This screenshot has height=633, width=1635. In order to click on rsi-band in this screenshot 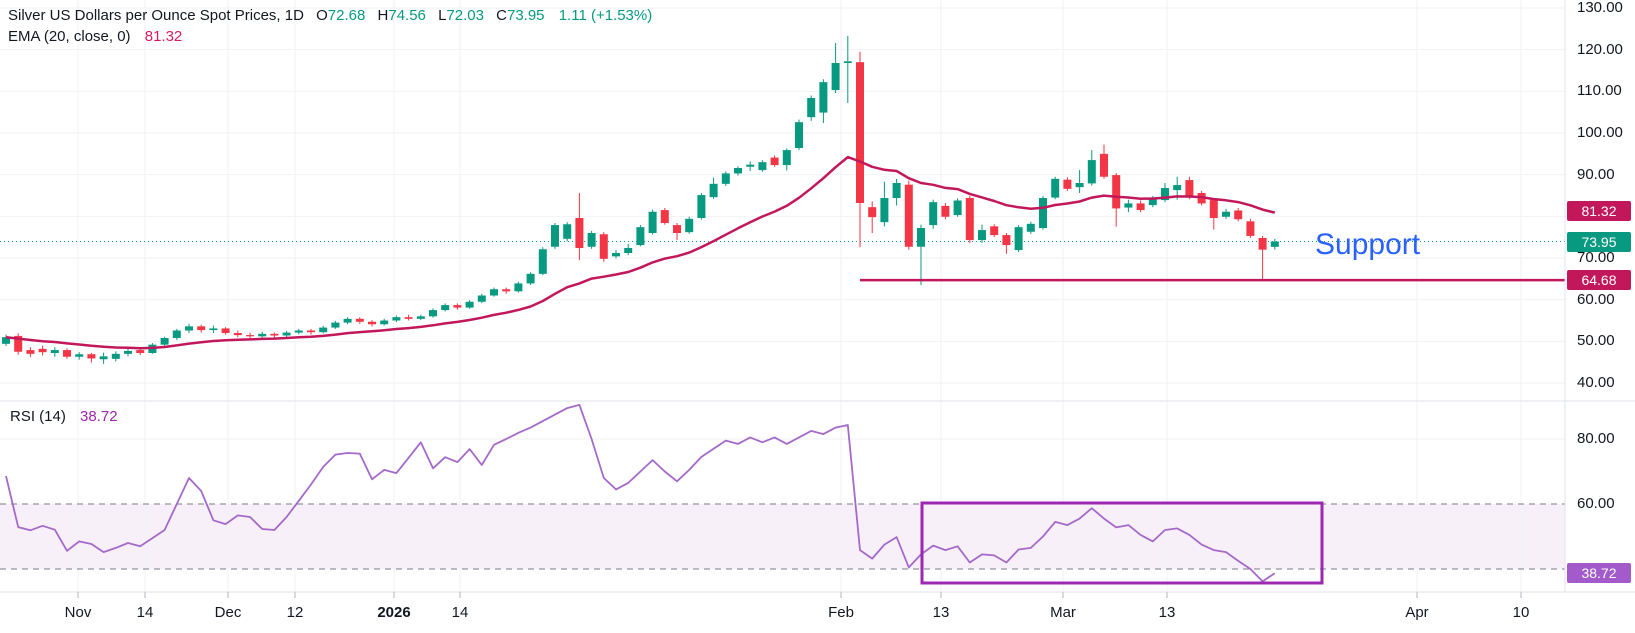, I will do `click(782, 536)`.